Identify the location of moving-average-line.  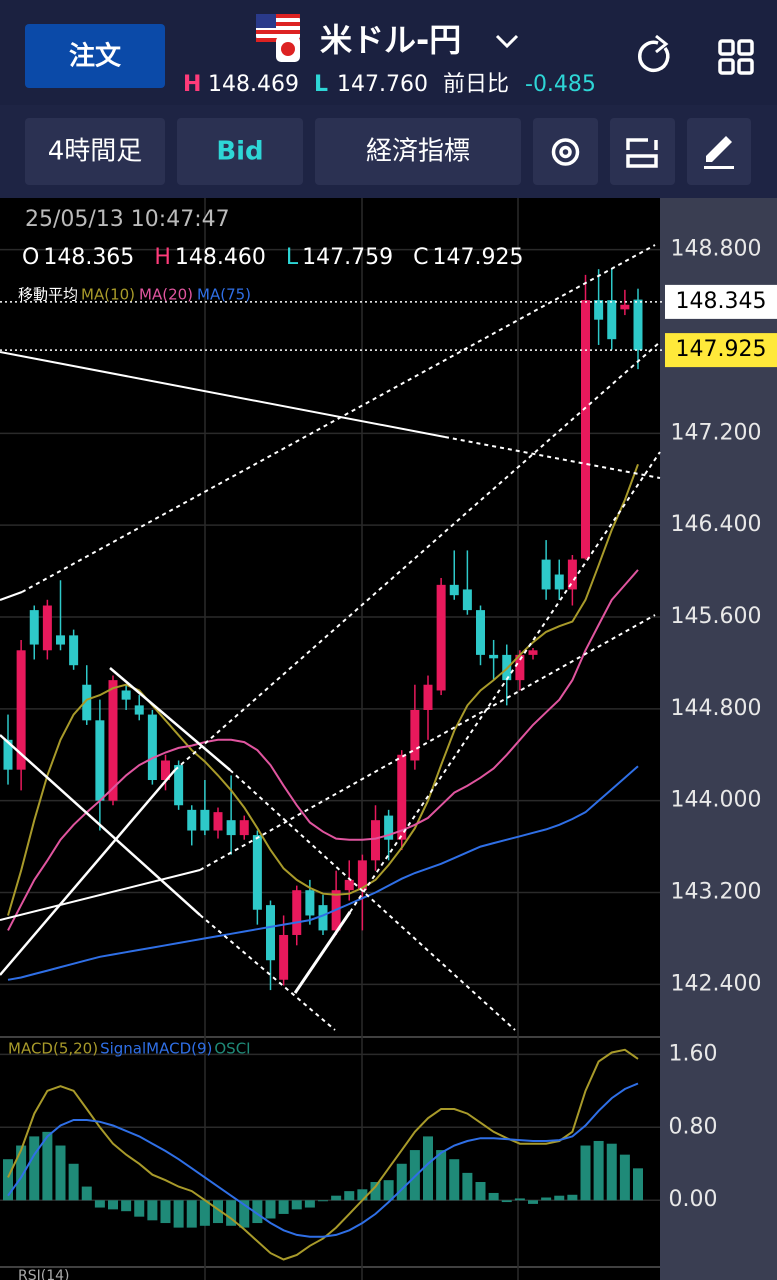
(323, 873).